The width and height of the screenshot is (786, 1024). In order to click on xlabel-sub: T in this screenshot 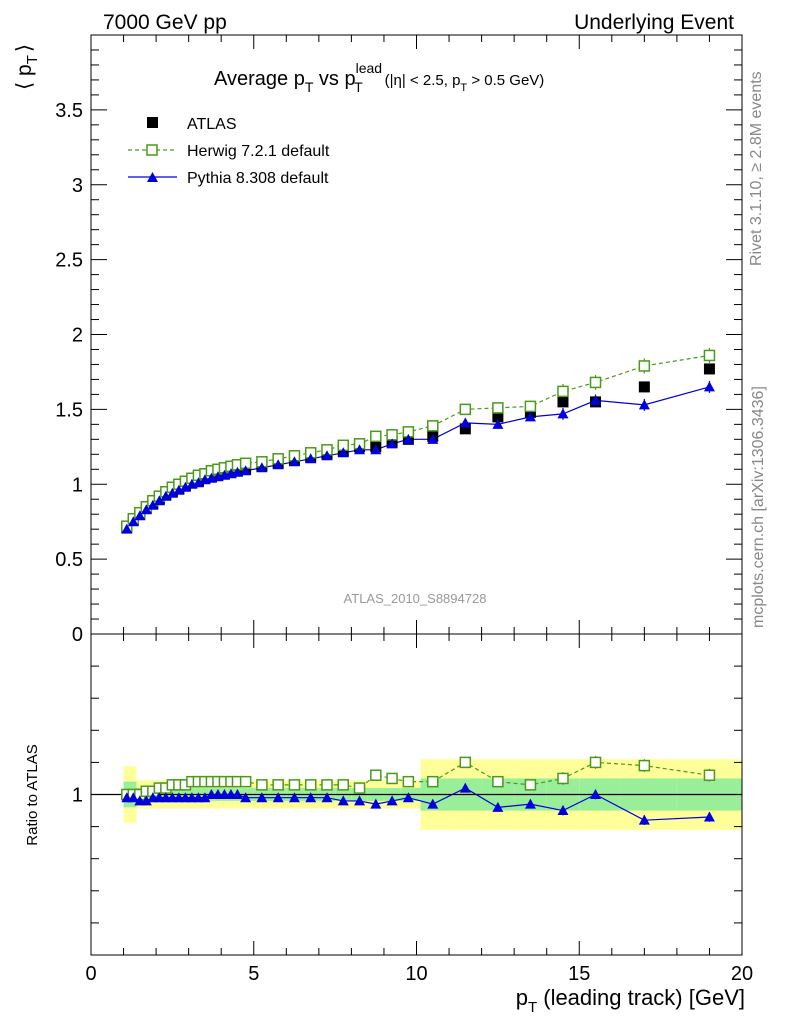, I will do `click(532, 1007)`.